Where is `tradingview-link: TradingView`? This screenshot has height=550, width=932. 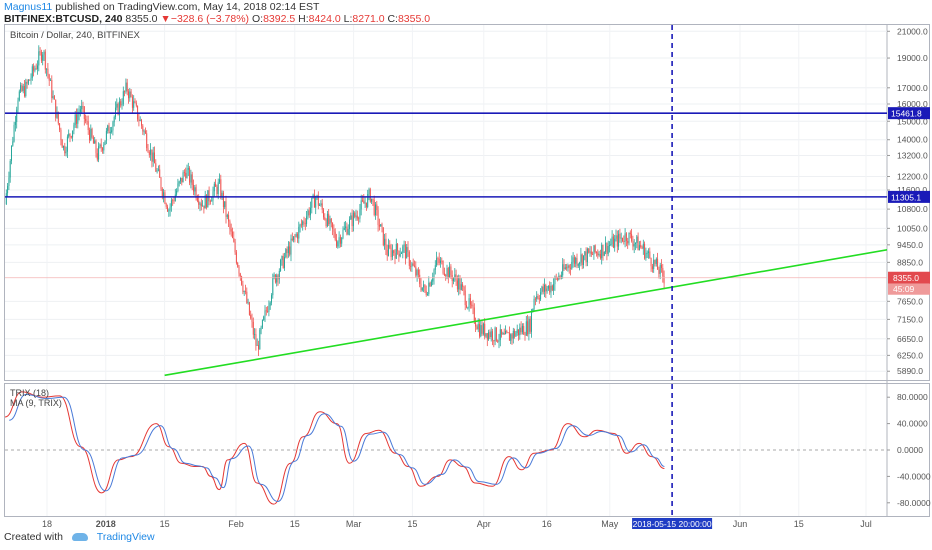 tradingview-link: TradingView is located at coordinates (125, 537).